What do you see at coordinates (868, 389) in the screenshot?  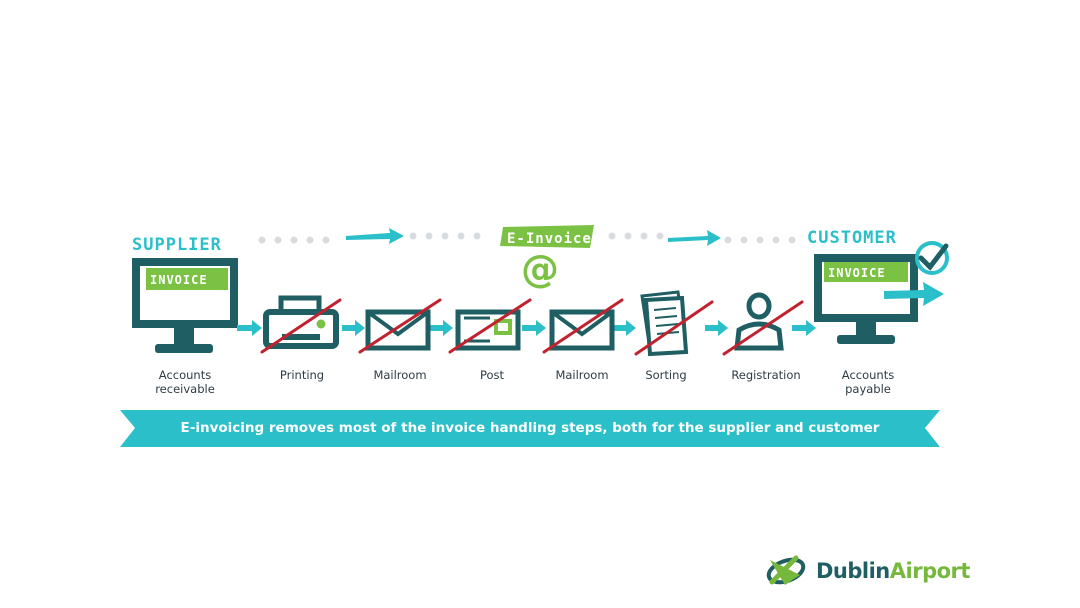 I see `caption-line: payable` at bounding box center [868, 389].